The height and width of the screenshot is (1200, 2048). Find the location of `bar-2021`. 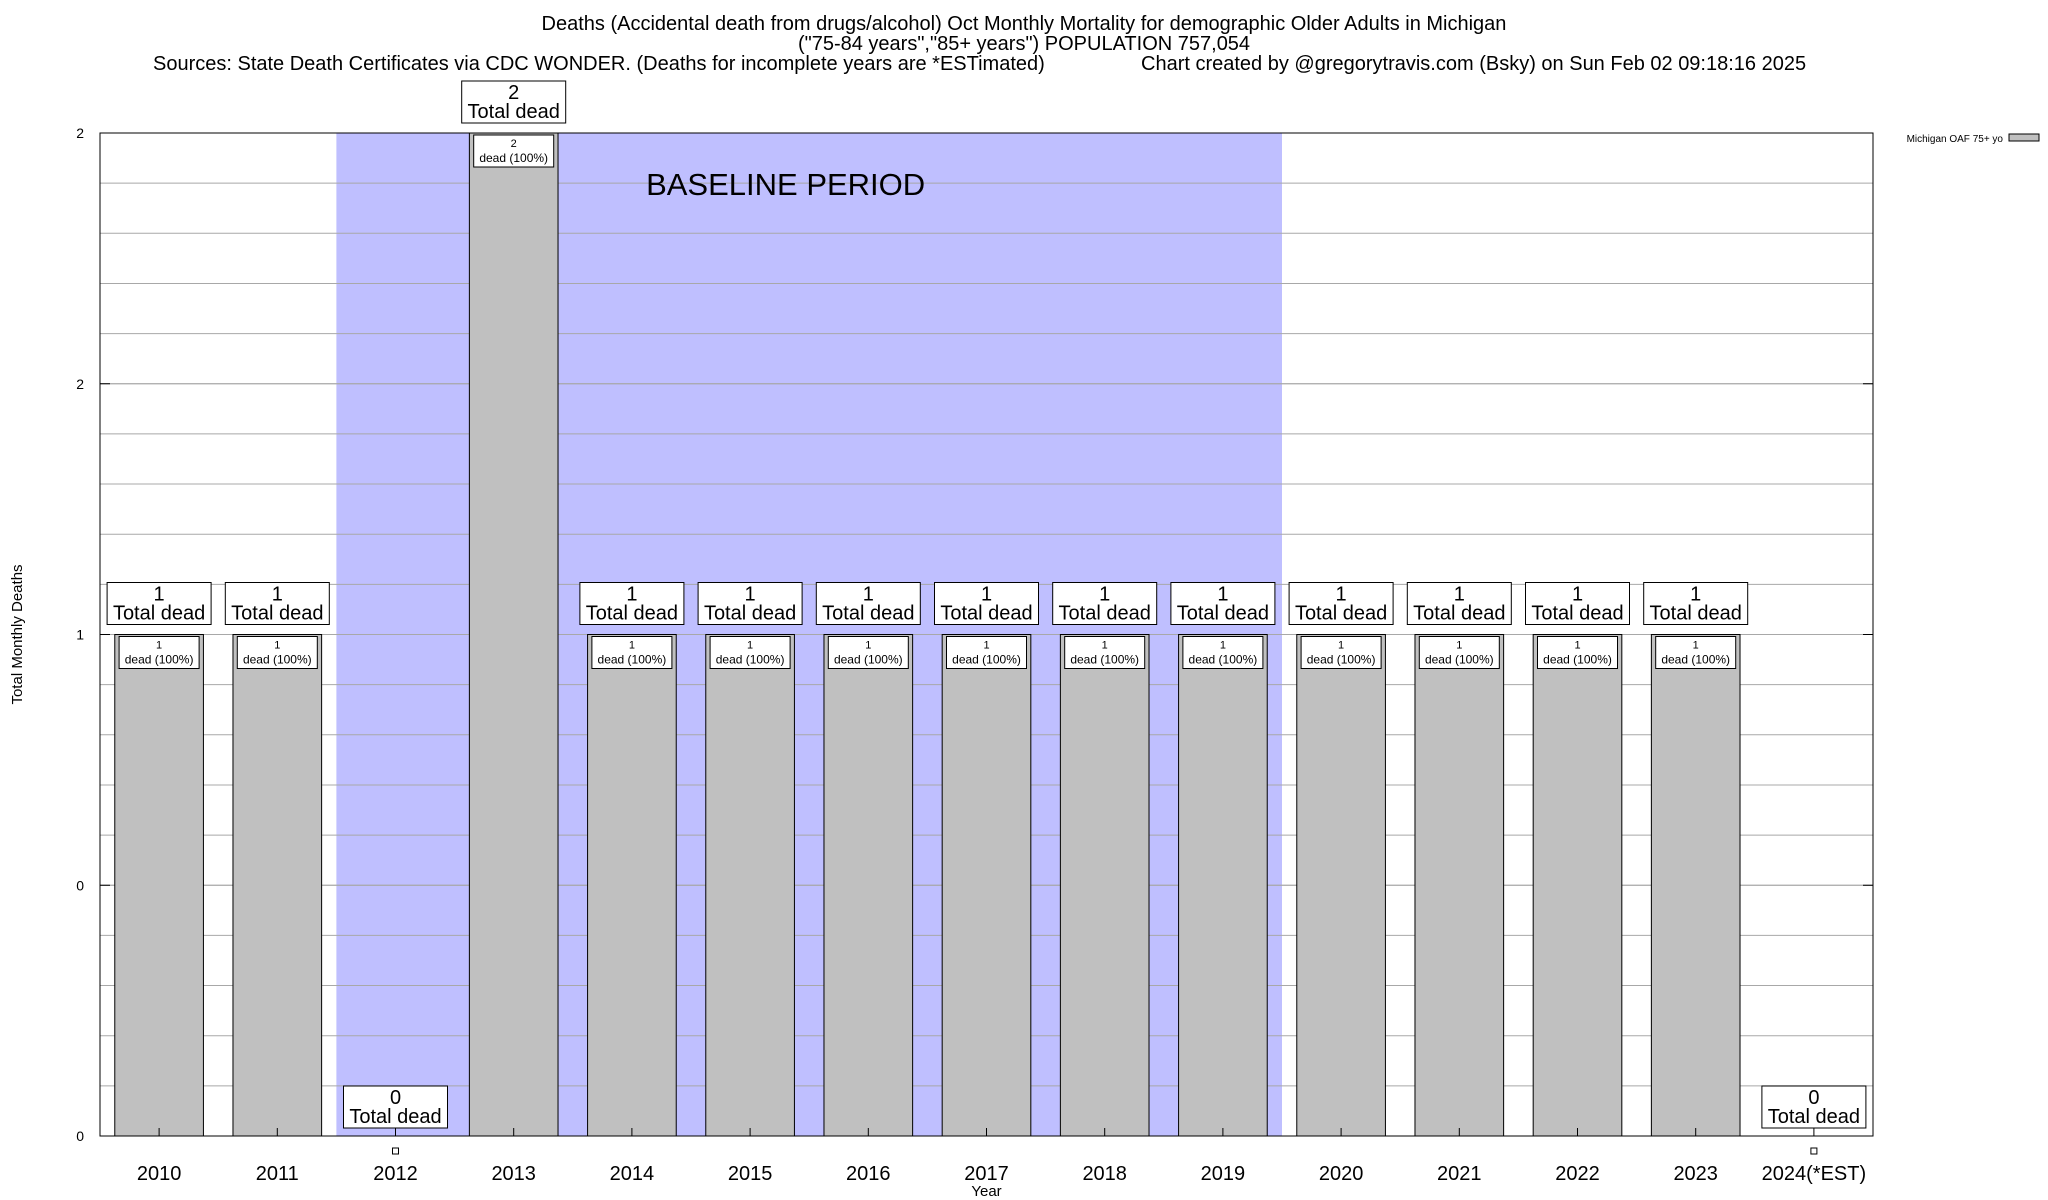

bar-2021 is located at coordinates (1459, 885).